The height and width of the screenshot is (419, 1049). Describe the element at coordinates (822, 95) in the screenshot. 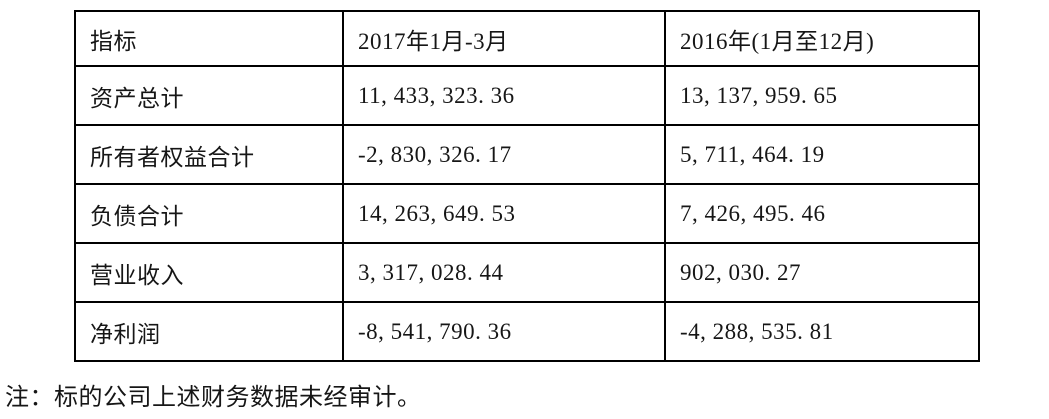

I see `value-2016: 13, 137, 959. 65` at that location.